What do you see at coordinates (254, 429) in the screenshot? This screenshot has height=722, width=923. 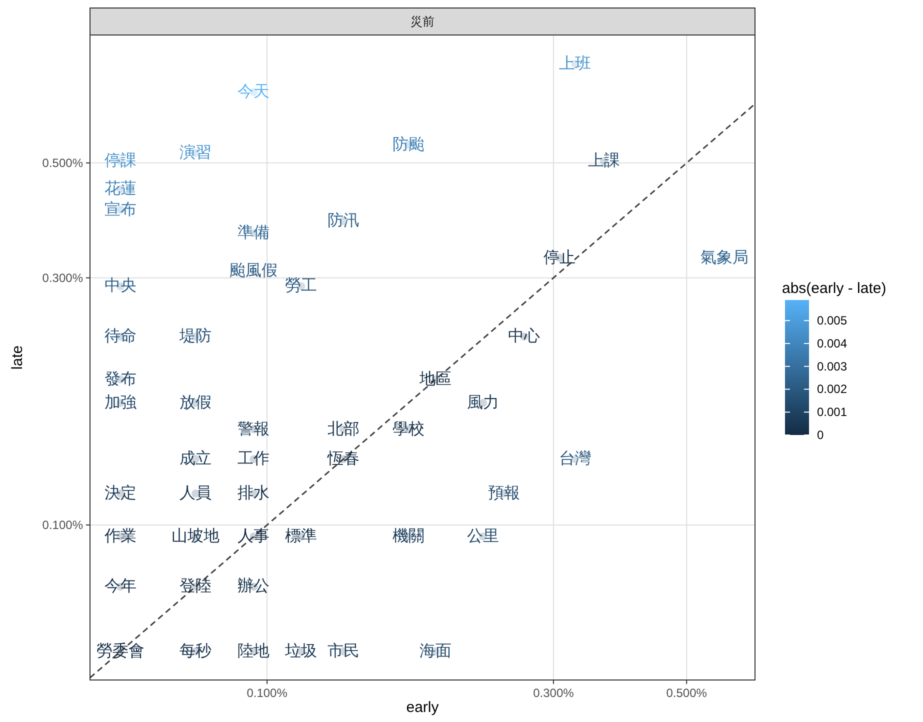 I see `series: 警報` at bounding box center [254, 429].